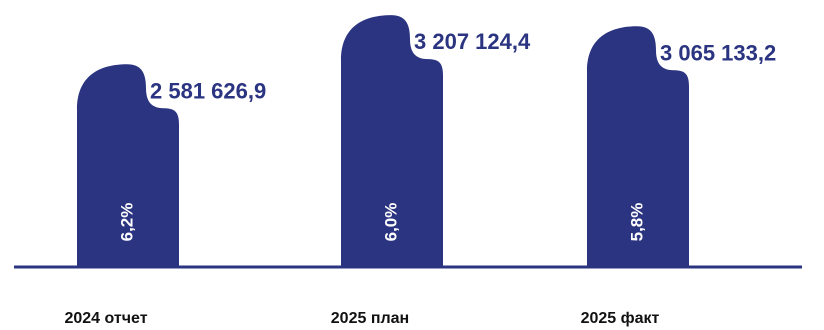 The height and width of the screenshot is (330, 824). Describe the element at coordinates (620, 318) in the screenshot. I see `category-label-3: 2025 факт` at that location.